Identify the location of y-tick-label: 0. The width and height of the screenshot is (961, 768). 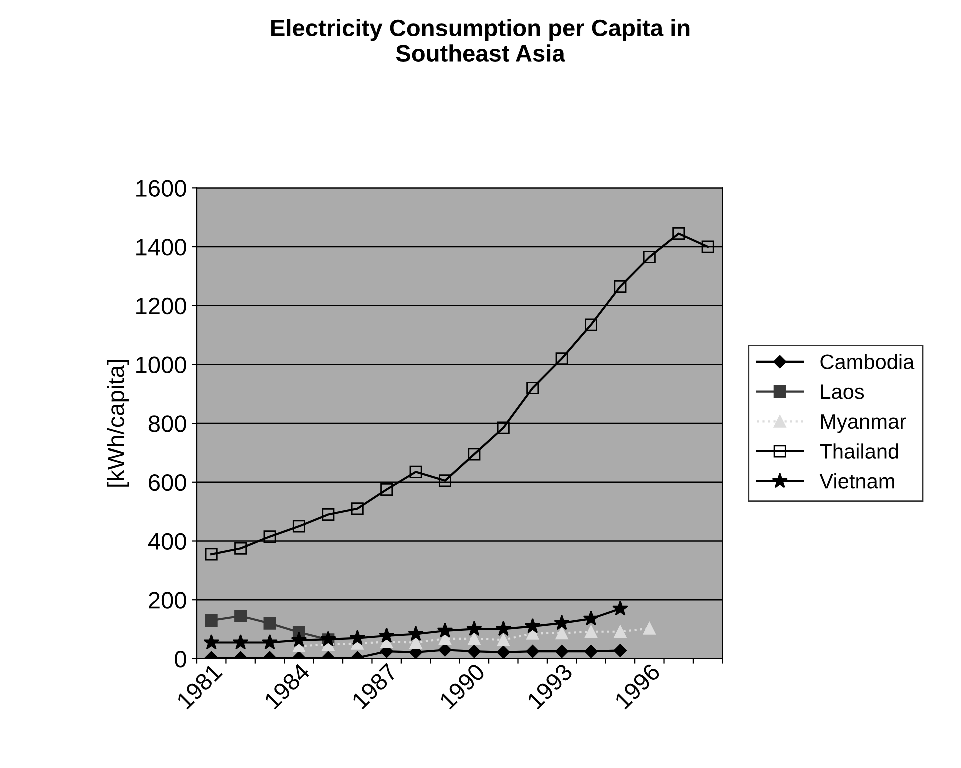
(180, 659).